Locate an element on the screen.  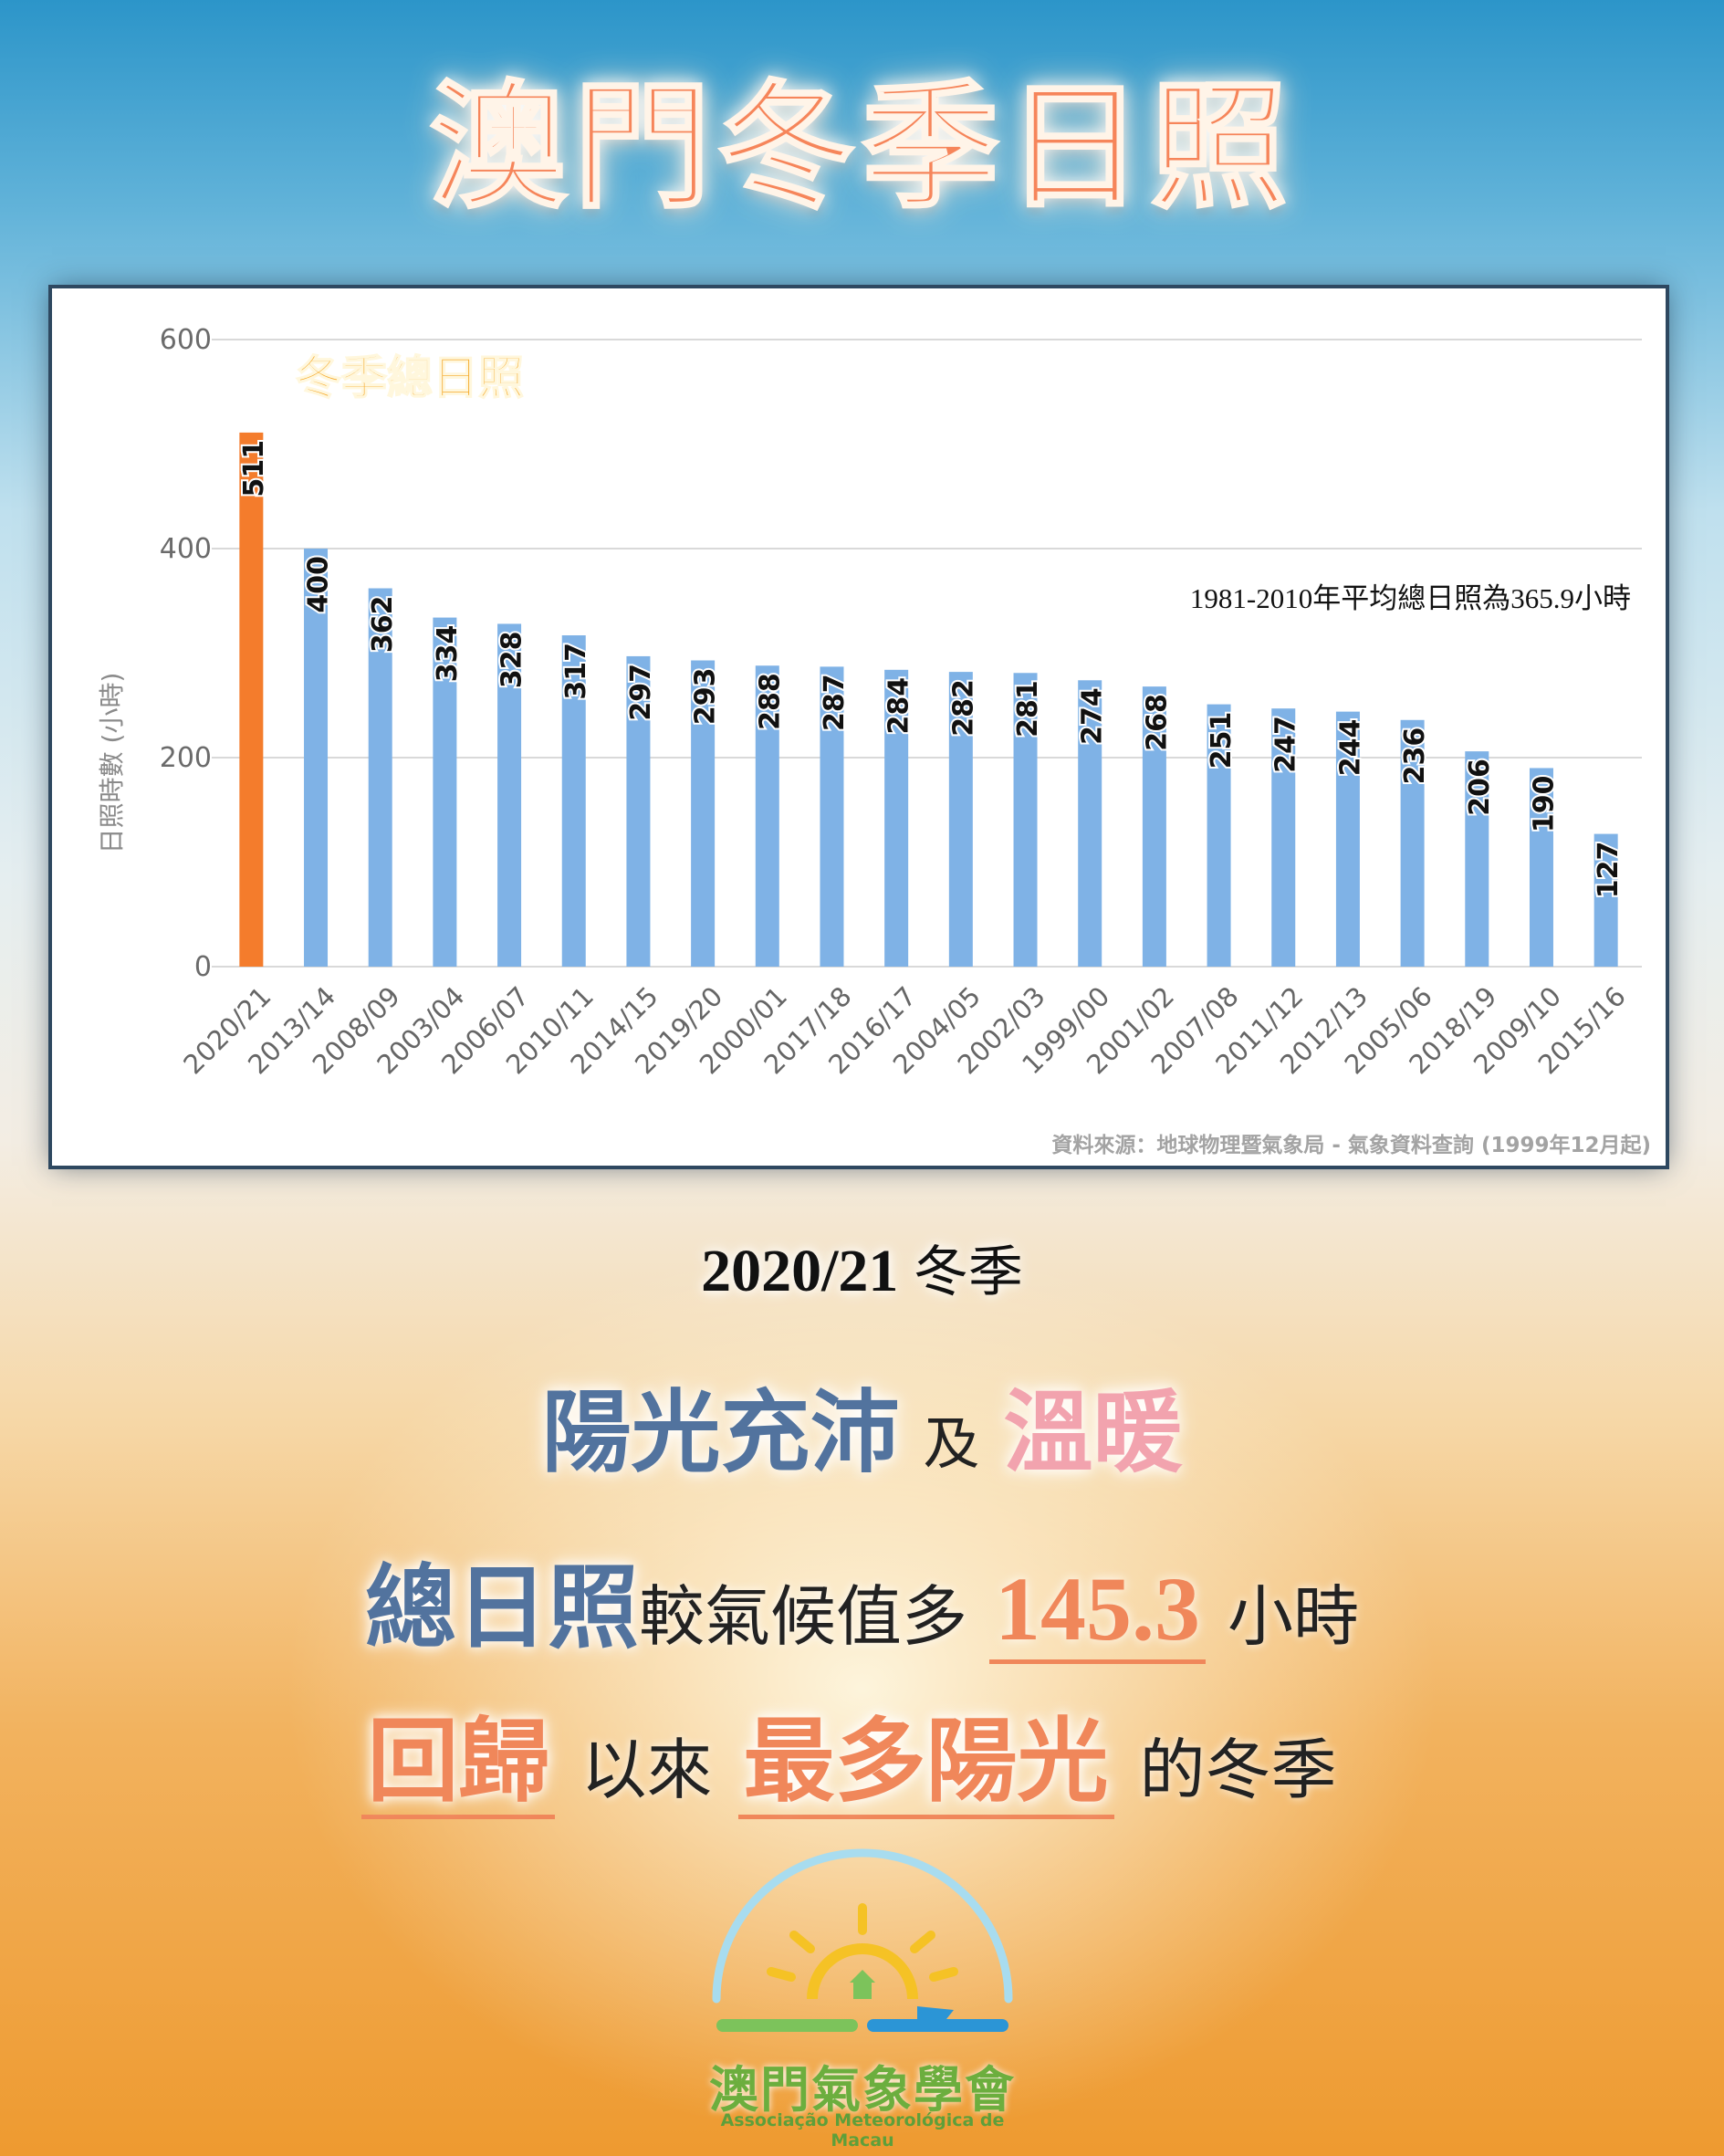
since-text: 以來 is located at coordinates (646, 1770).